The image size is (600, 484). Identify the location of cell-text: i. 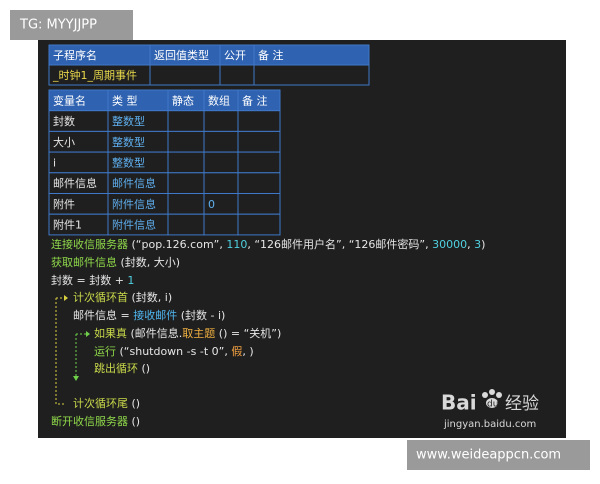
(54, 162).